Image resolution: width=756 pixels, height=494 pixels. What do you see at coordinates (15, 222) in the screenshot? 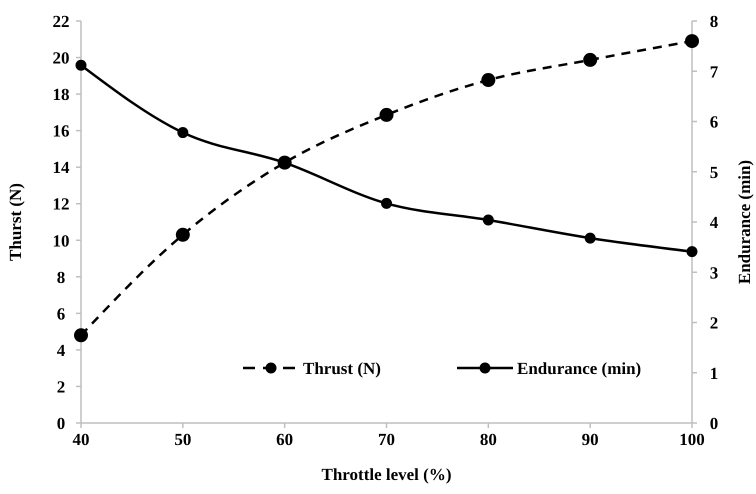
I see `y-axis-title: Thurst (N)` at bounding box center [15, 222].